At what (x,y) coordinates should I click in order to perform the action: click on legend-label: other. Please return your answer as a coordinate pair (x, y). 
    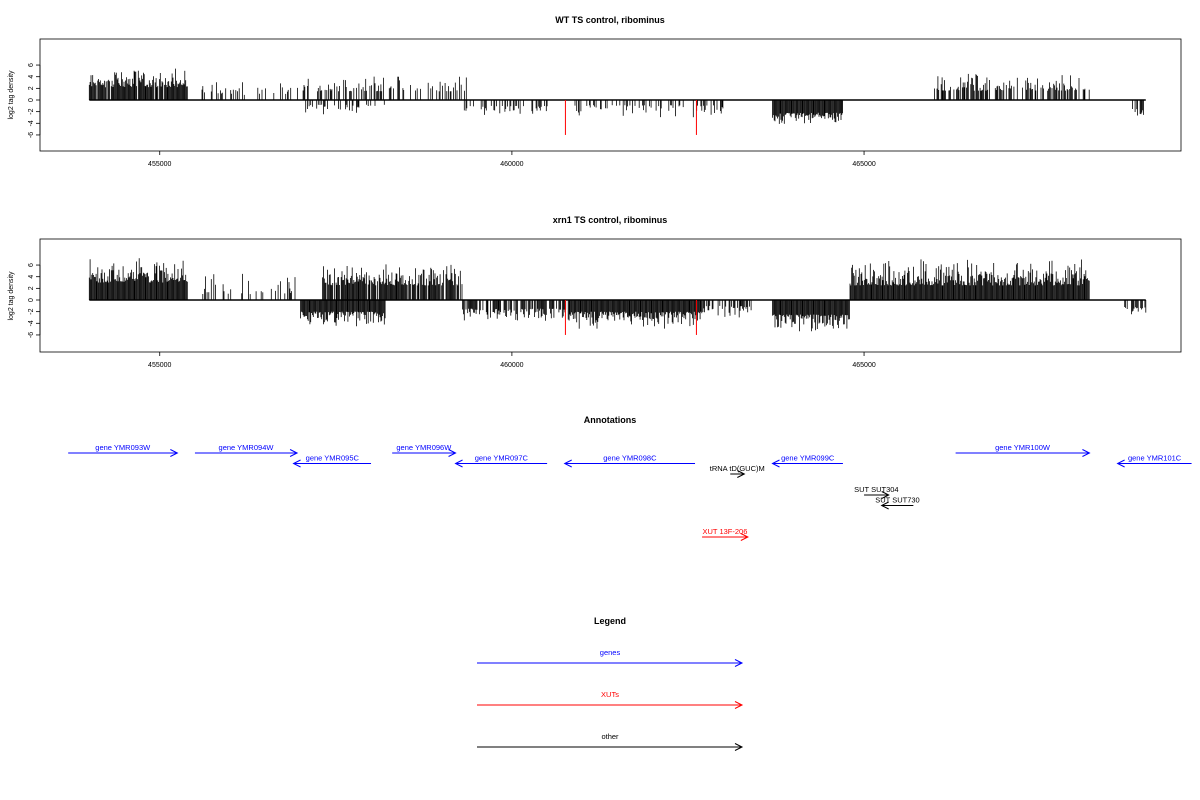
    Looking at the image, I should click on (610, 736).